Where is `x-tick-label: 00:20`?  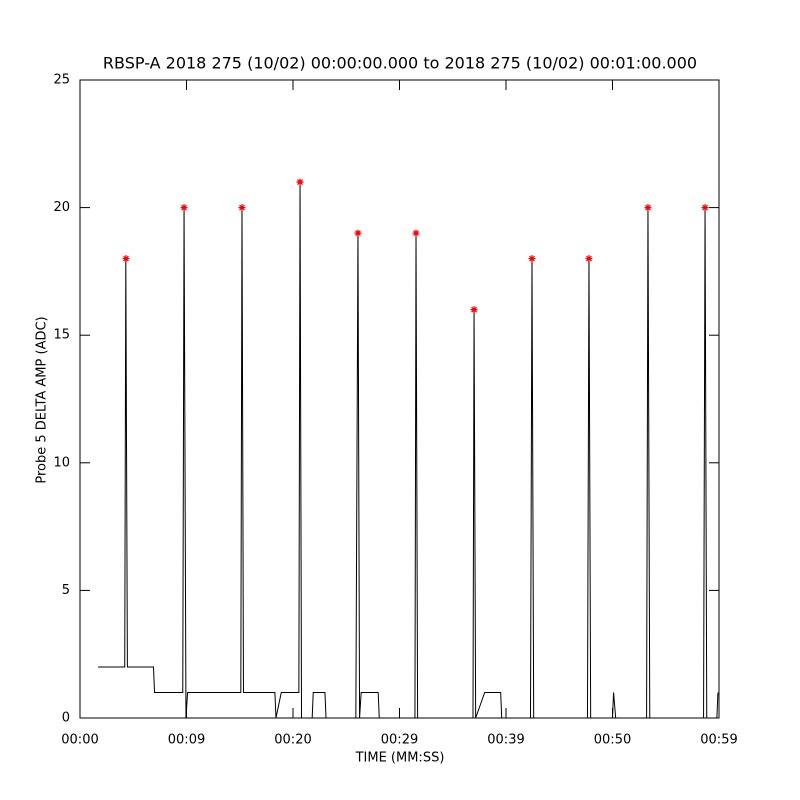 x-tick-label: 00:20 is located at coordinates (292, 740).